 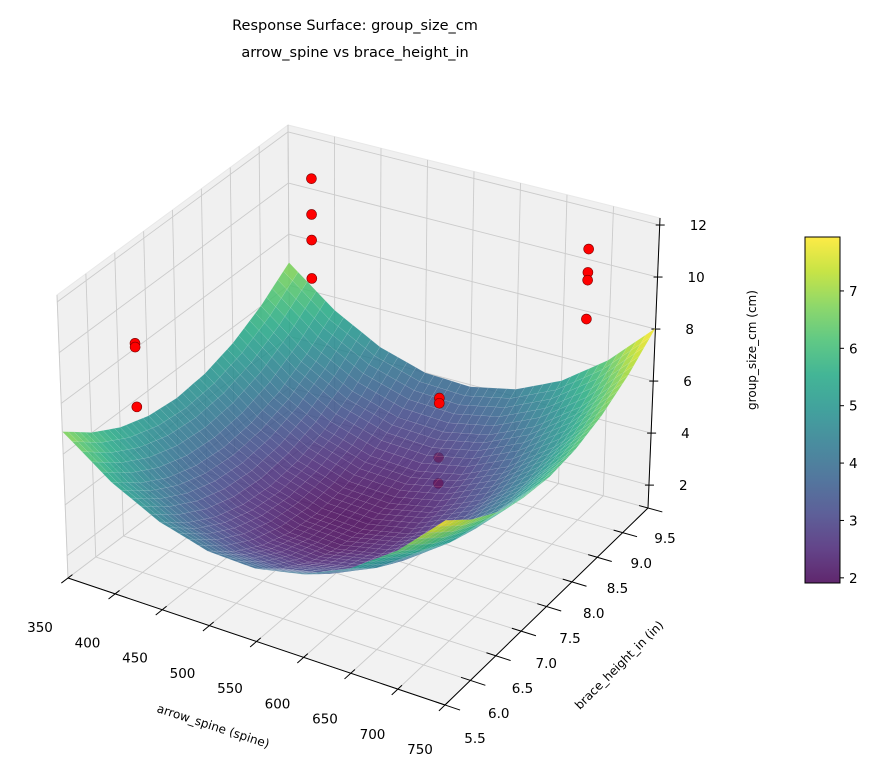 What do you see at coordinates (354, 53) in the screenshot?
I see `chart-subtitle: arrow_spine vs brace_height_in` at bounding box center [354, 53].